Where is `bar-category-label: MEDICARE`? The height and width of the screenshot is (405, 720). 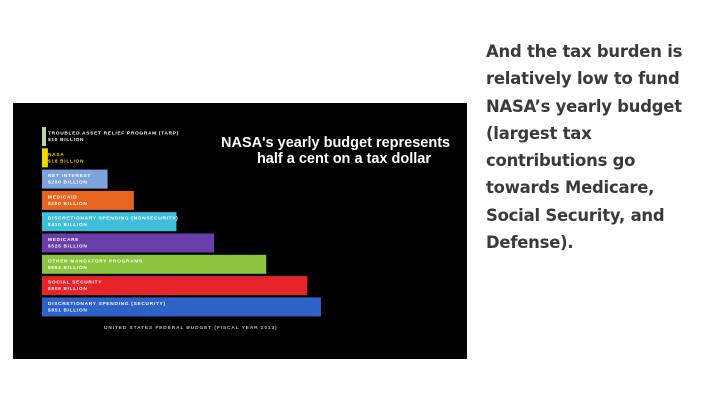
bar-category-label: MEDICARE is located at coordinates (63, 240).